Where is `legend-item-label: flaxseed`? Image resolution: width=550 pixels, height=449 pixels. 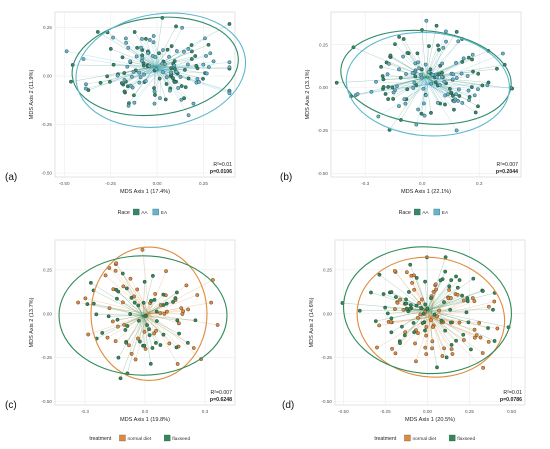 legend-item-label: flaxseed is located at coordinates (466, 439).